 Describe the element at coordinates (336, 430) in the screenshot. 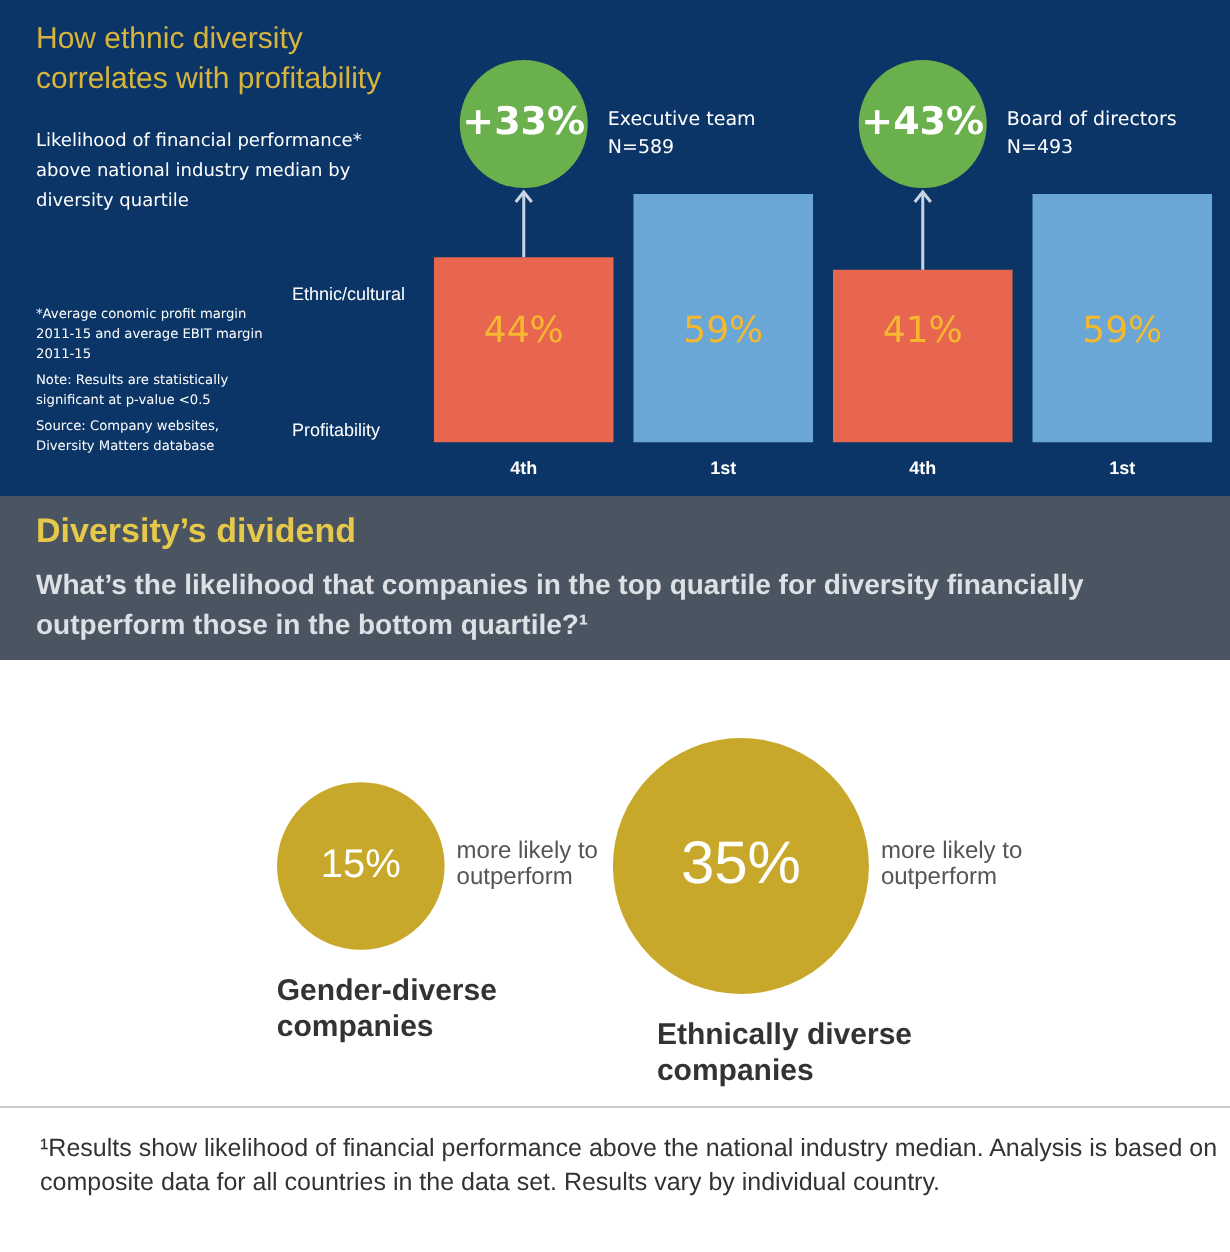

I see `text: Profitability` at that location.